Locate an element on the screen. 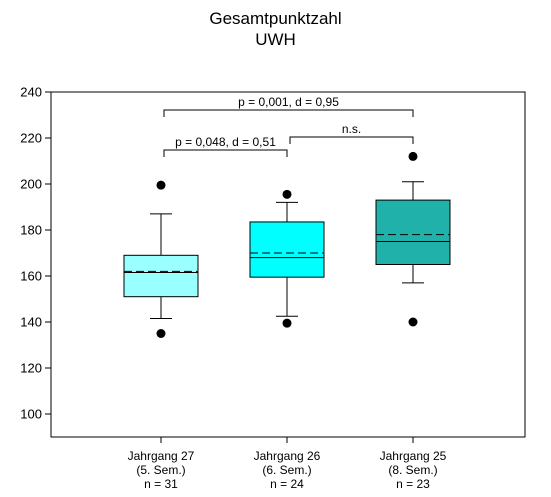 The width and height of the screenshot is (551, 497). category-label-line: (6. Sem.) is located at coordinates (287, 470).